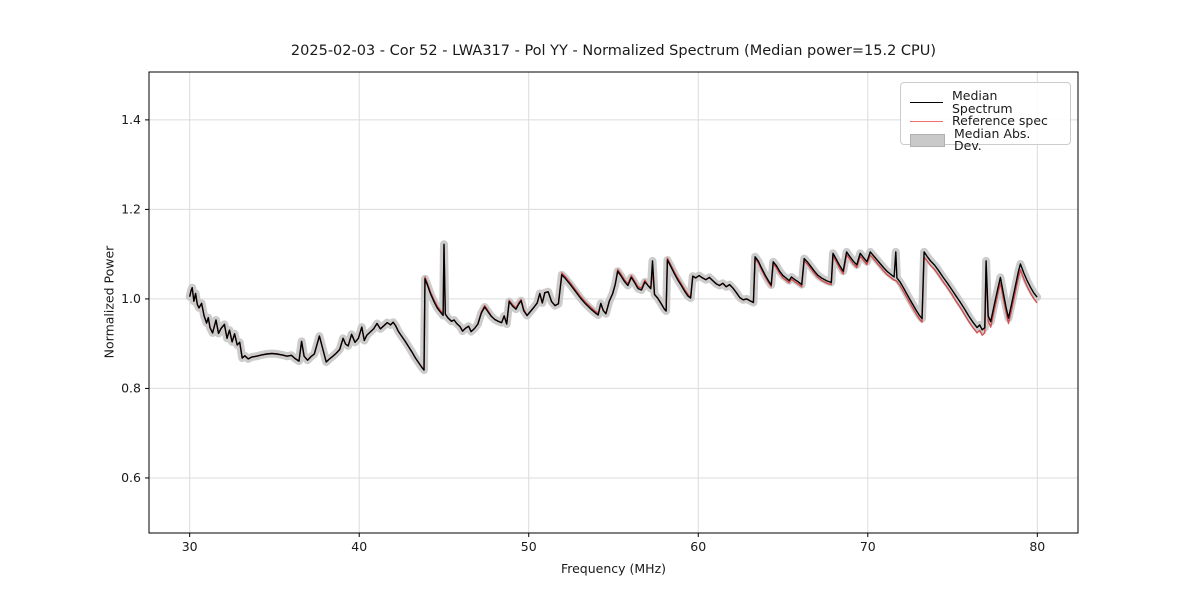  What do you see at coordinates (529, 546) in the screenshot?
I see `x-tick-label: 50` at bounding box center [529, 546].